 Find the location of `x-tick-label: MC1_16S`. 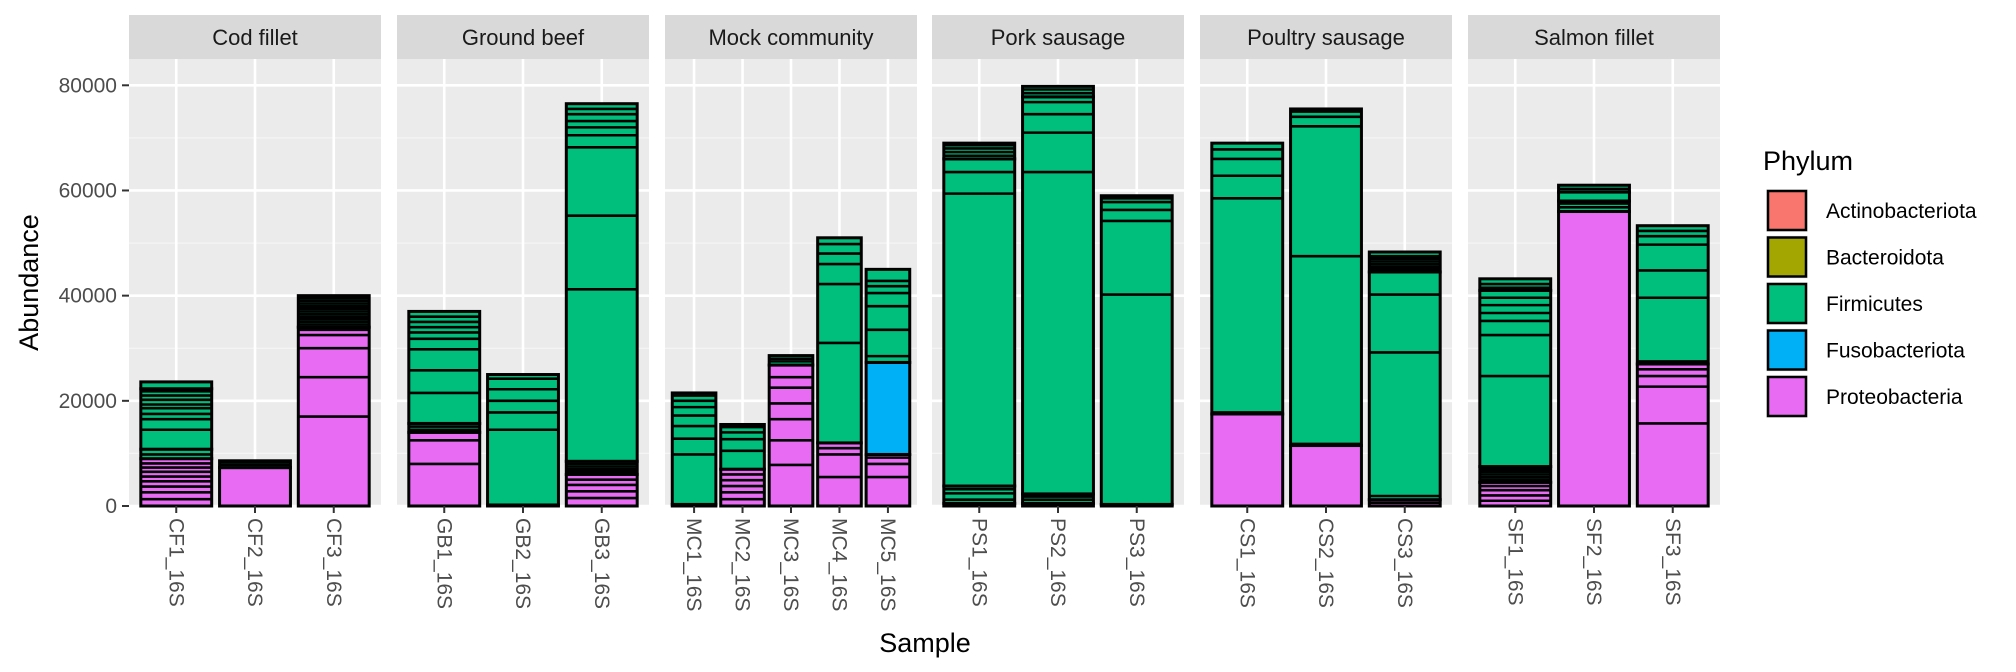

x-tick-label: MC1_16S is located at coordinates (693, 564).